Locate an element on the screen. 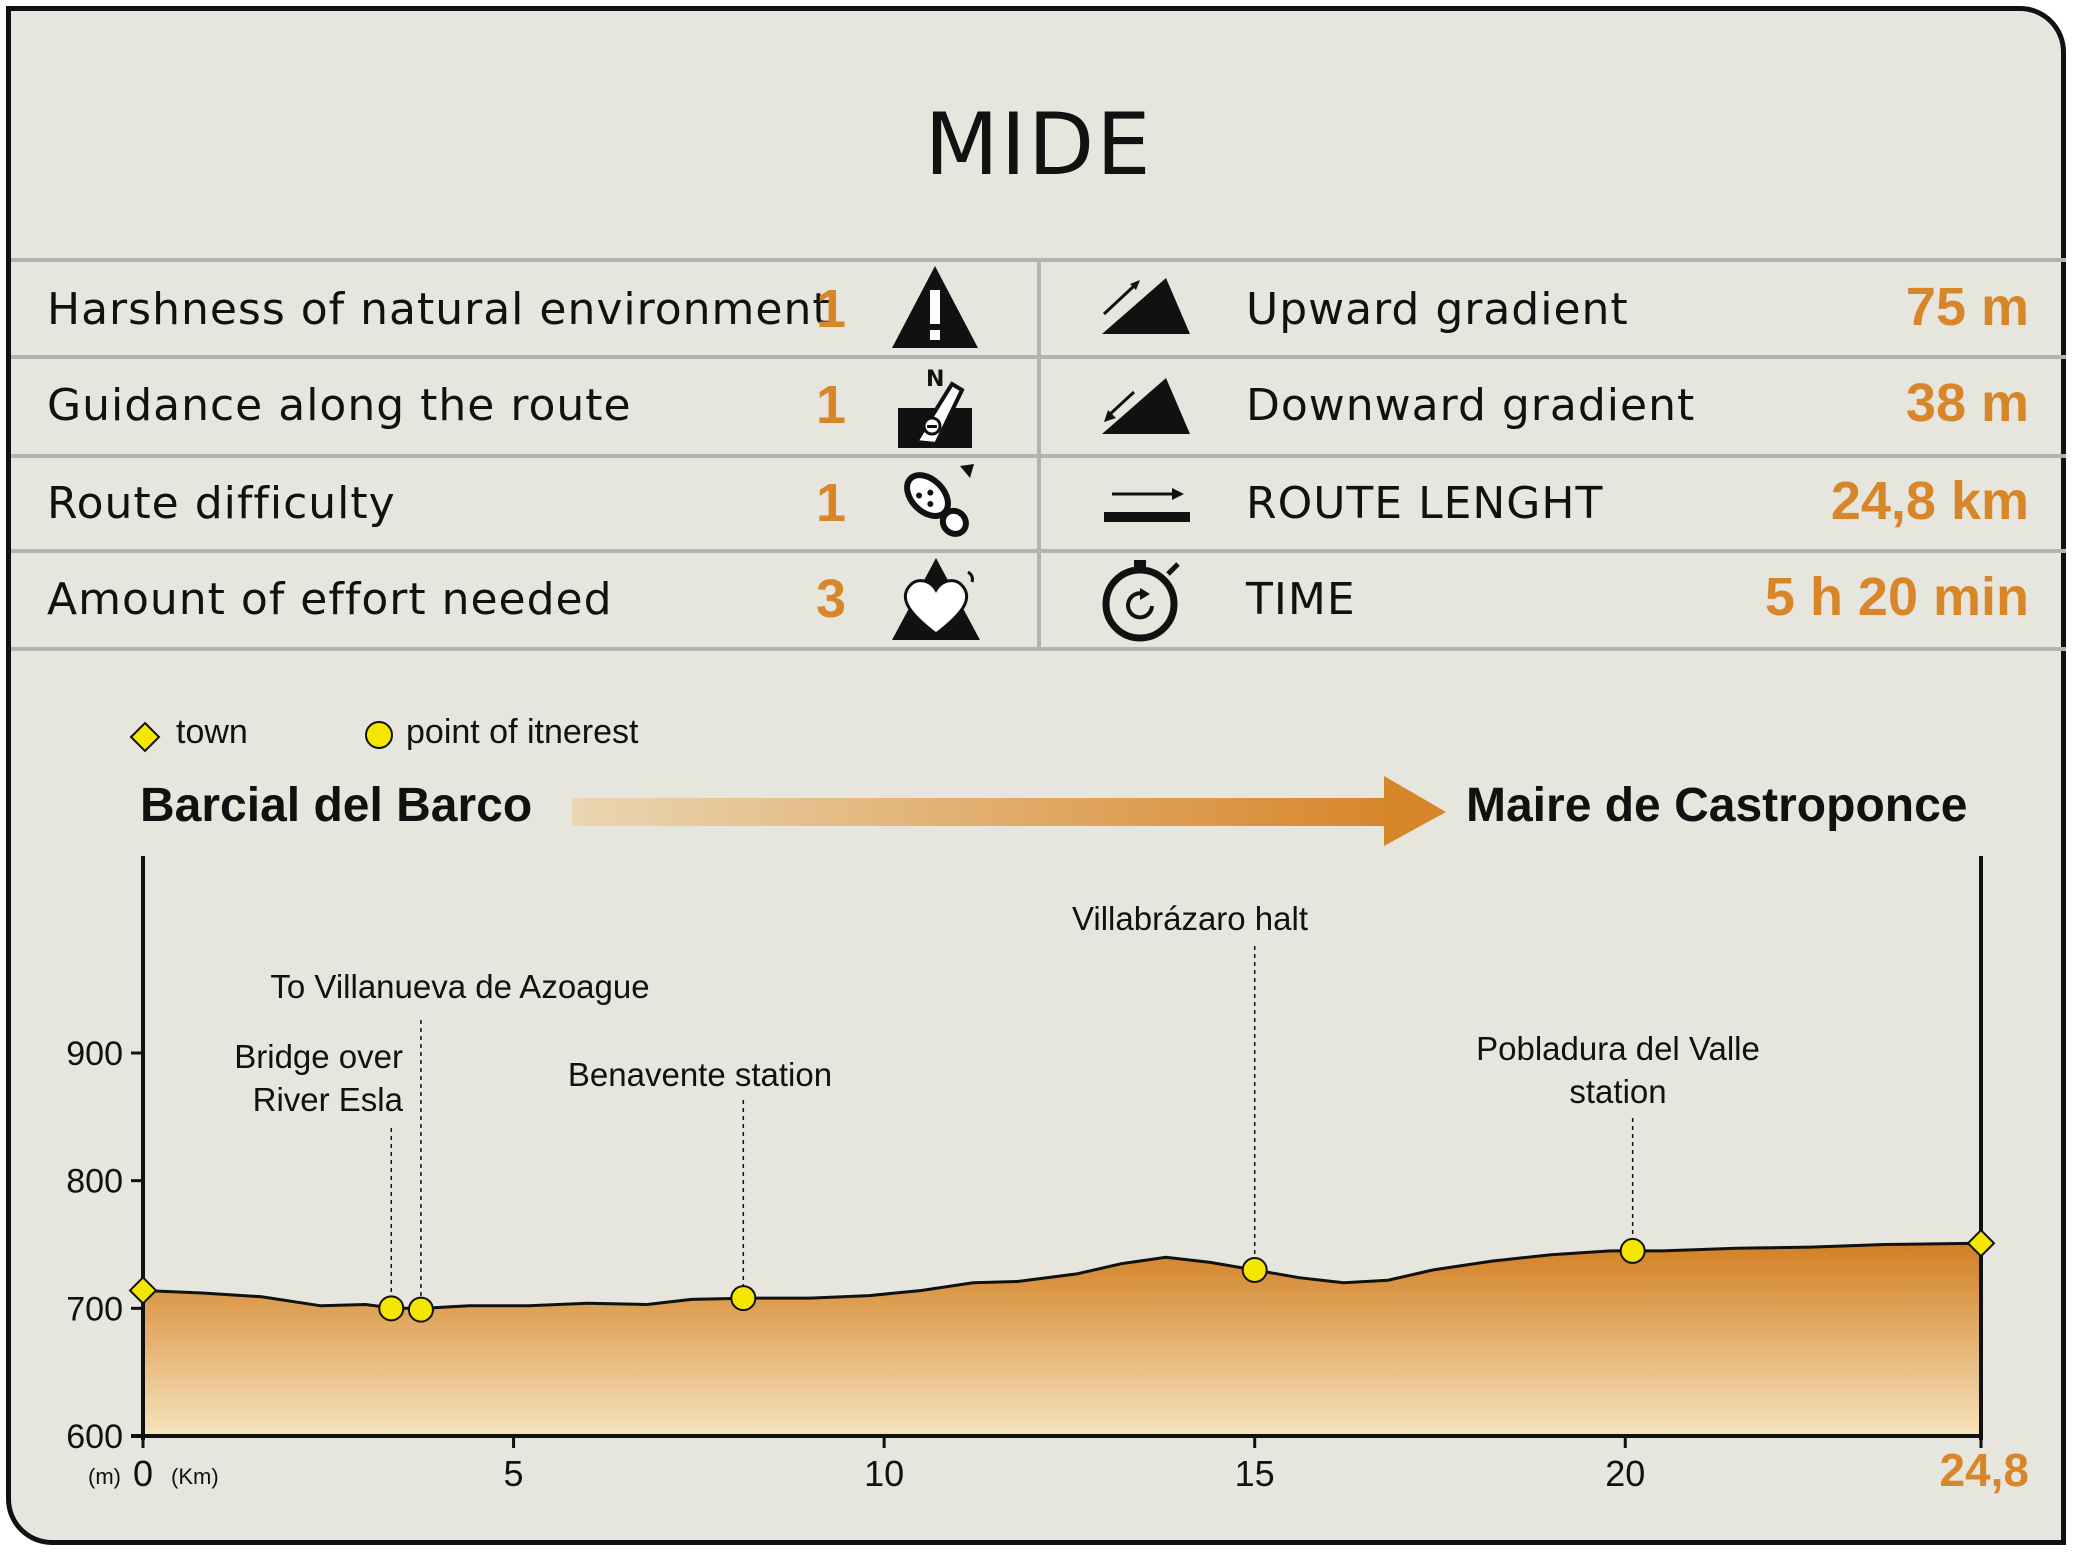  x-axis-unit: (Km) is located at coordinates (195, 1476).